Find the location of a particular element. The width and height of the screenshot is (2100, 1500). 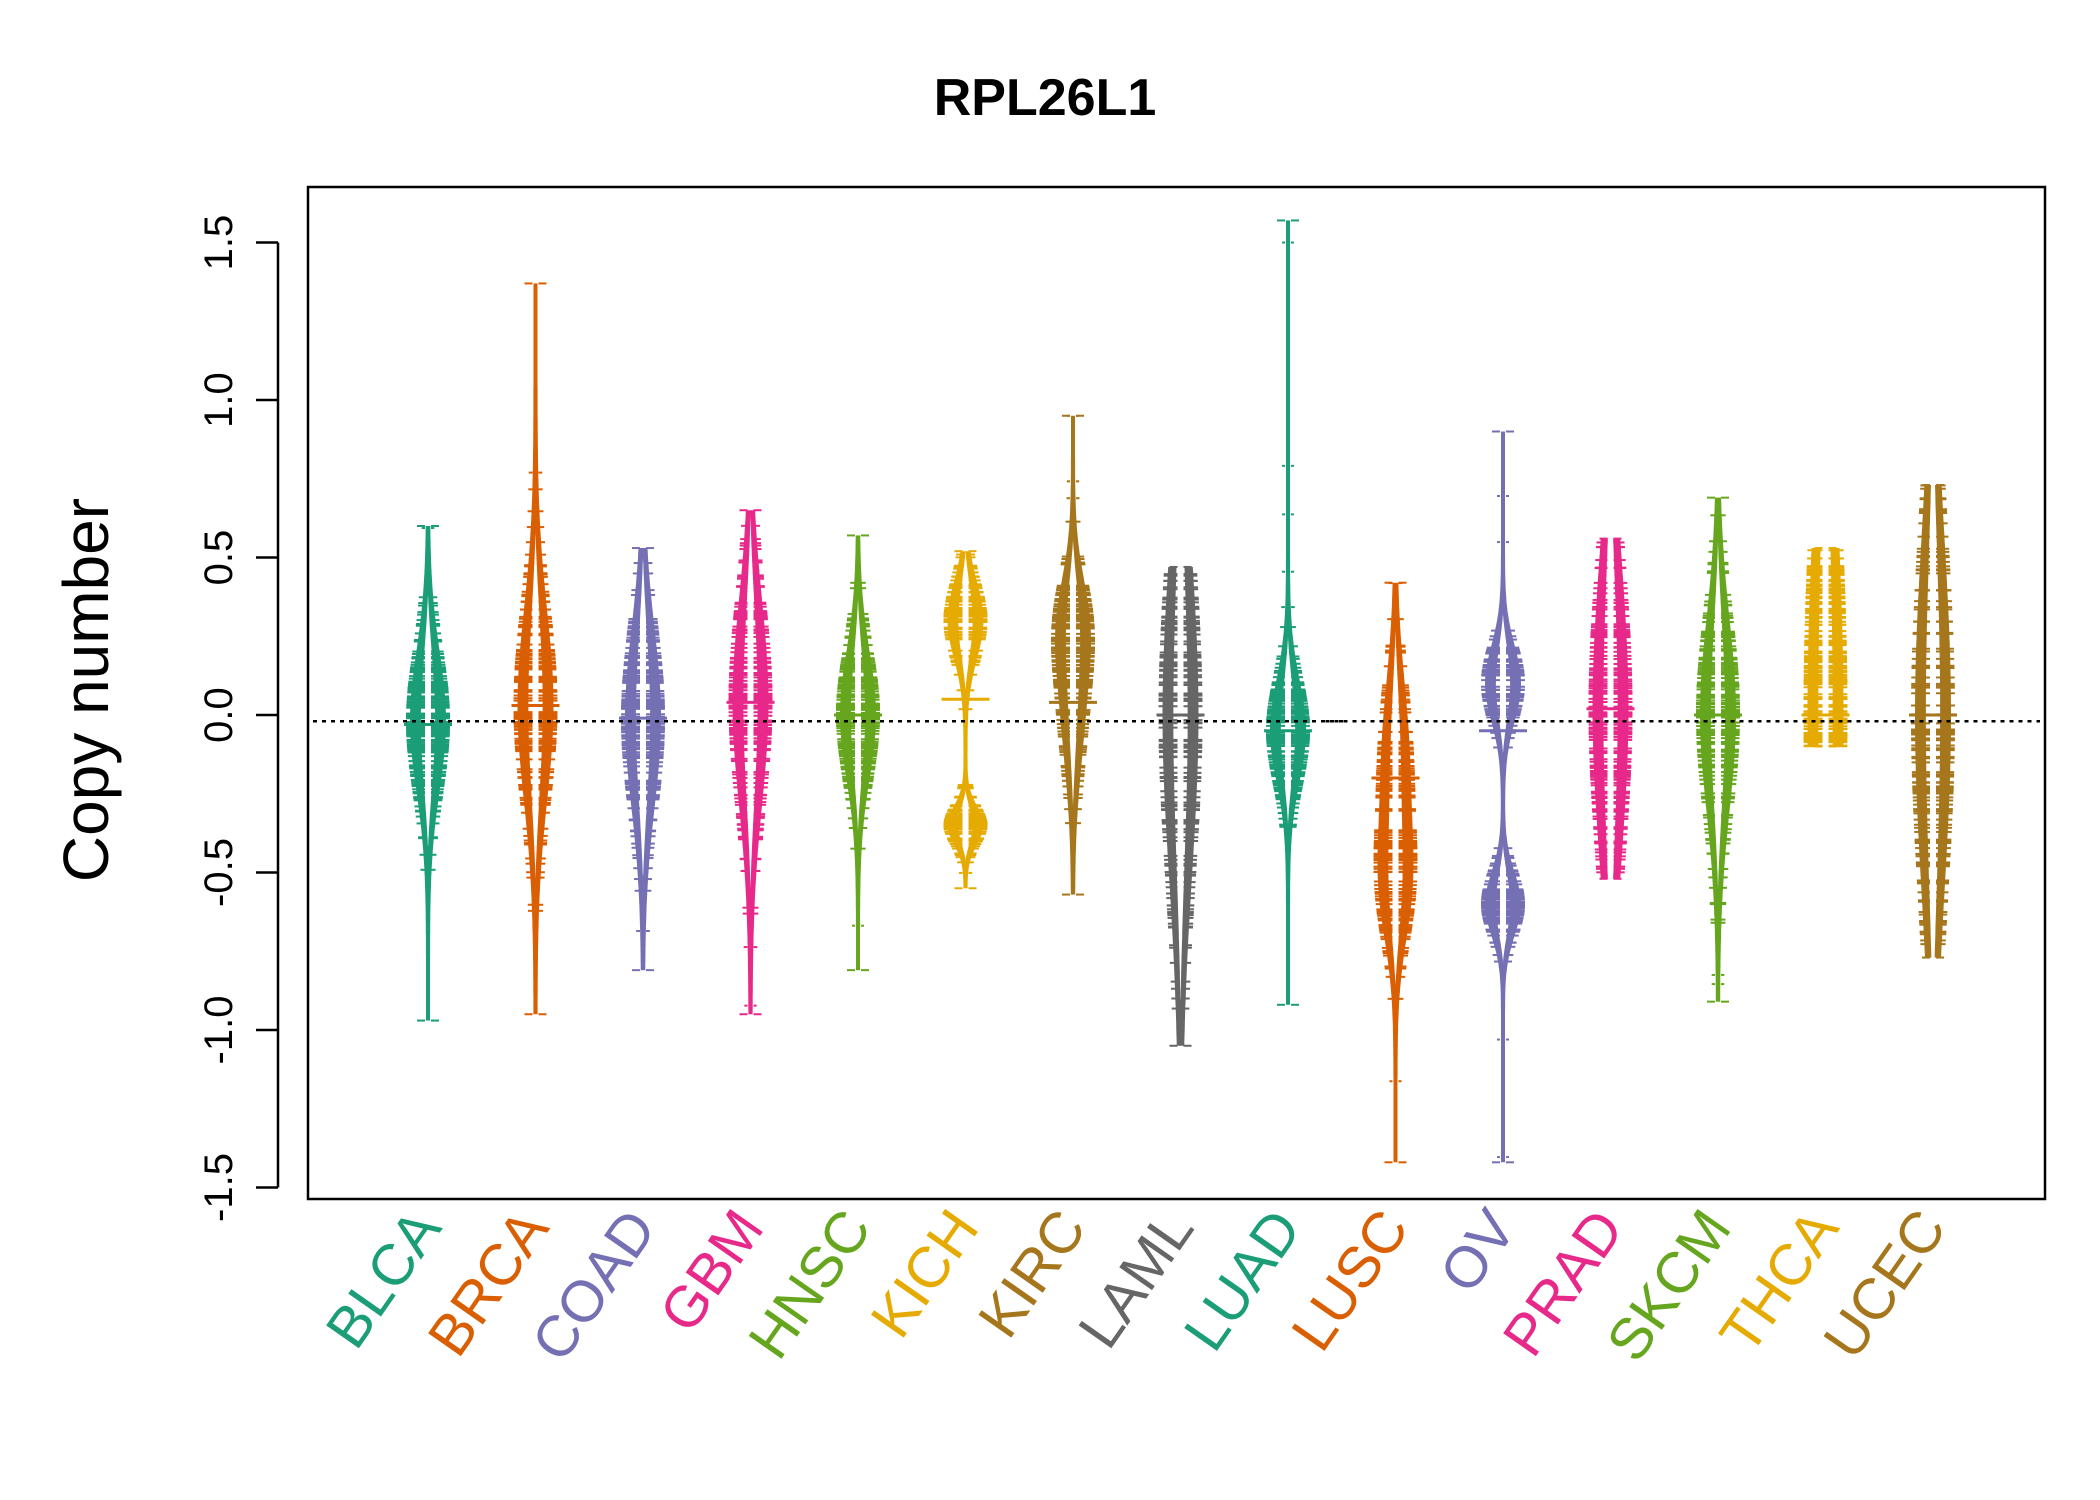

bean-thca is located at coordinates (1825, 647).